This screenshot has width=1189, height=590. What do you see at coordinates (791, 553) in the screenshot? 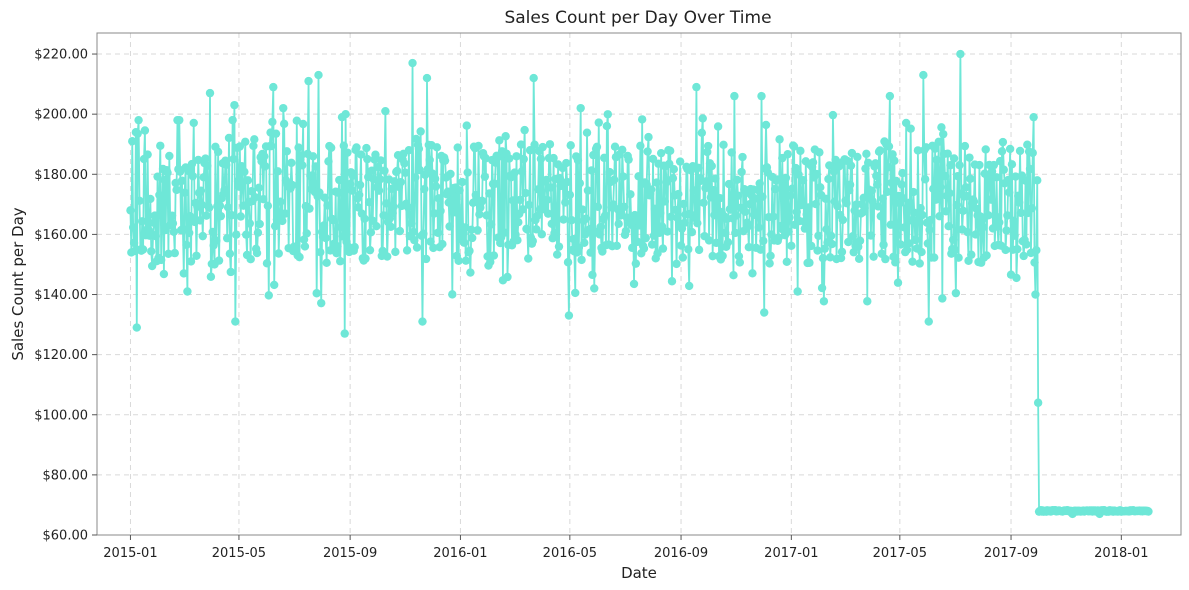
I see `x-tick-label: 2017-01` at bounding box center [791, 553].